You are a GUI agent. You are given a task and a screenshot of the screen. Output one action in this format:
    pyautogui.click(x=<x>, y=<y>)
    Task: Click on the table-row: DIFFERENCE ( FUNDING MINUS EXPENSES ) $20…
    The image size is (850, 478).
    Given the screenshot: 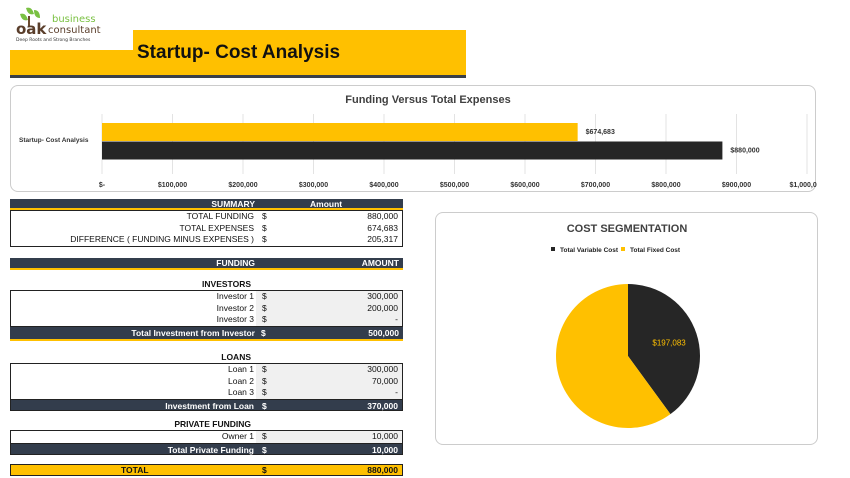 What is the action you would take?
    pyautogui.click(x=206, y=240)
    